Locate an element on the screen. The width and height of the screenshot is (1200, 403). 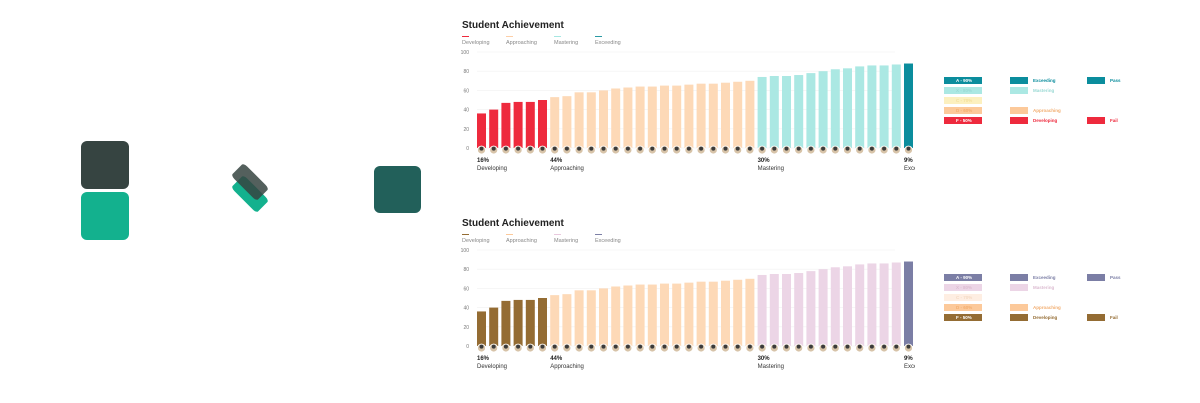
dark-square-icon is located at coordinates (105, 165).